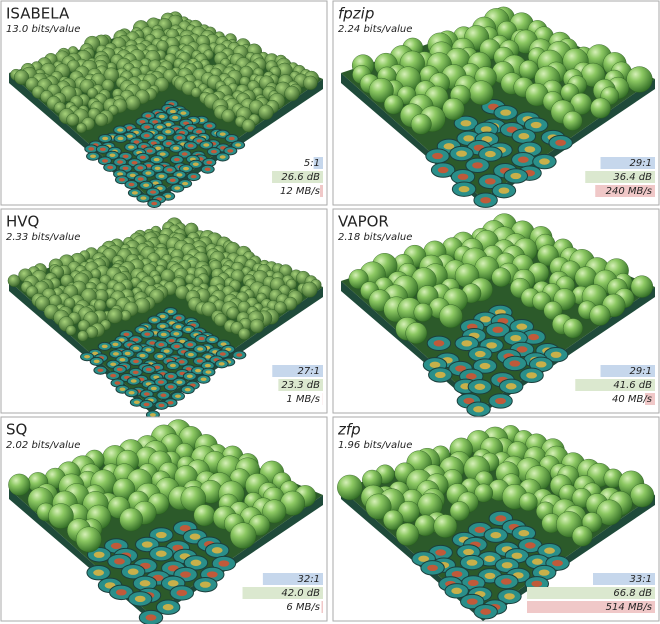 The height and width of the screenshot is (624, 660). What do you see at coordinates (632, 399) in the screenshot?
I see `metric-label: 40 MB/s` at bounding box center [632, 399].